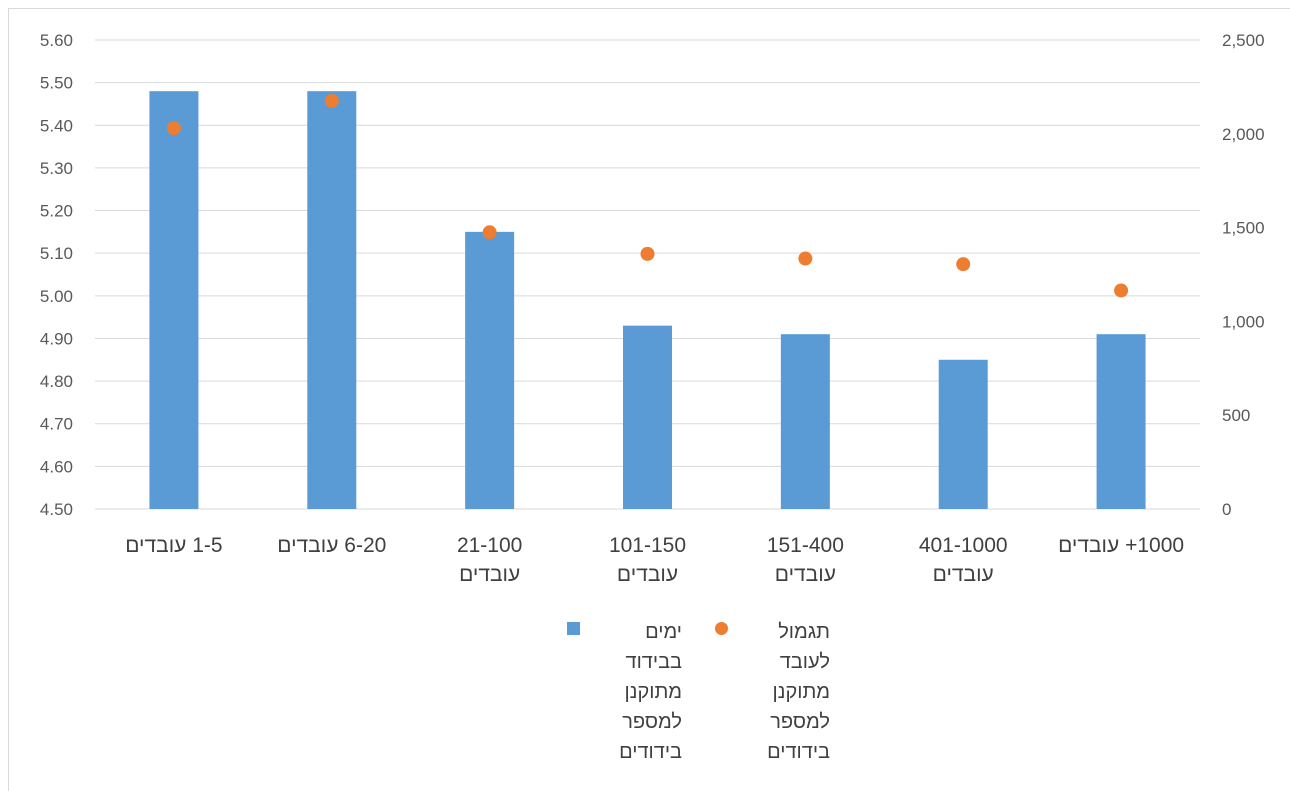 The height and width of the screenshot is (791, 1290). Describe the element at coordinates (1243, 228) in the screenshot. I see `right-tick-label: 1,500` at that location.